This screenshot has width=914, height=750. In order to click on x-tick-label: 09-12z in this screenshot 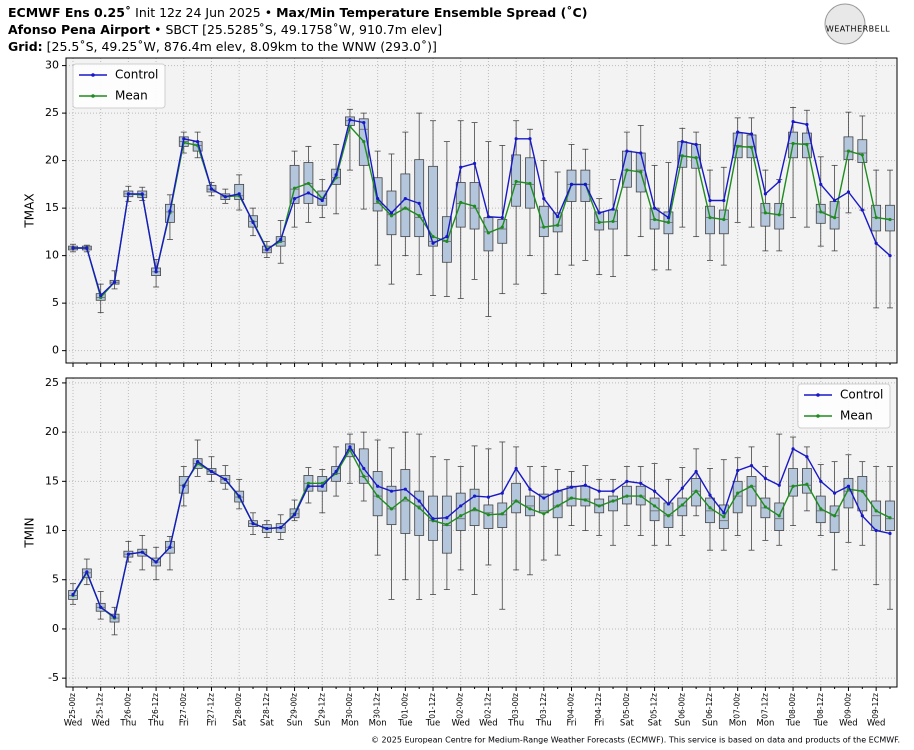, I will do `click(875, 706)`.